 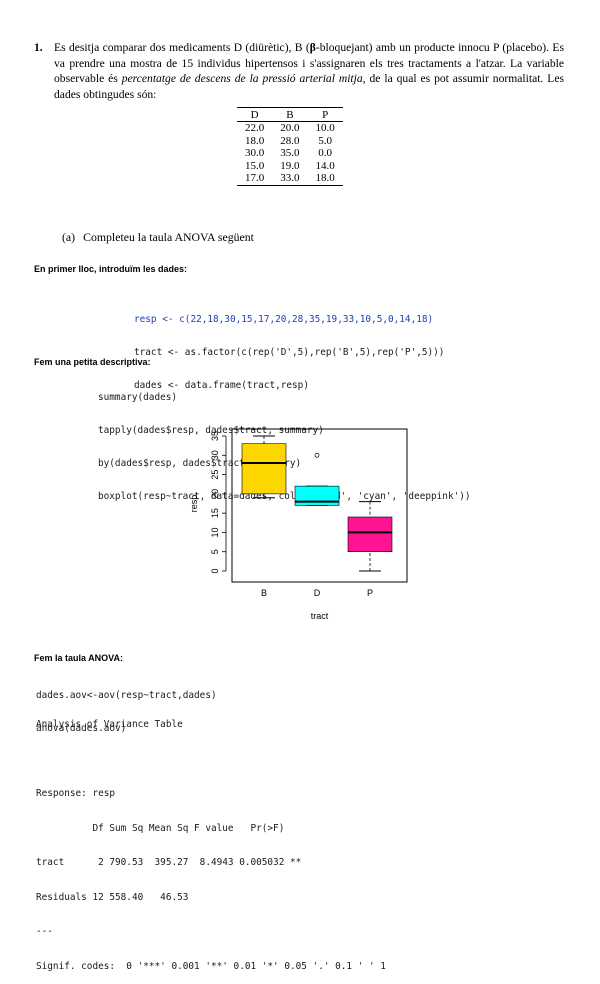 What do you see at coordinates (264, 469) in the screenshot?
I see `box-B` at bounding box center [264, 469].